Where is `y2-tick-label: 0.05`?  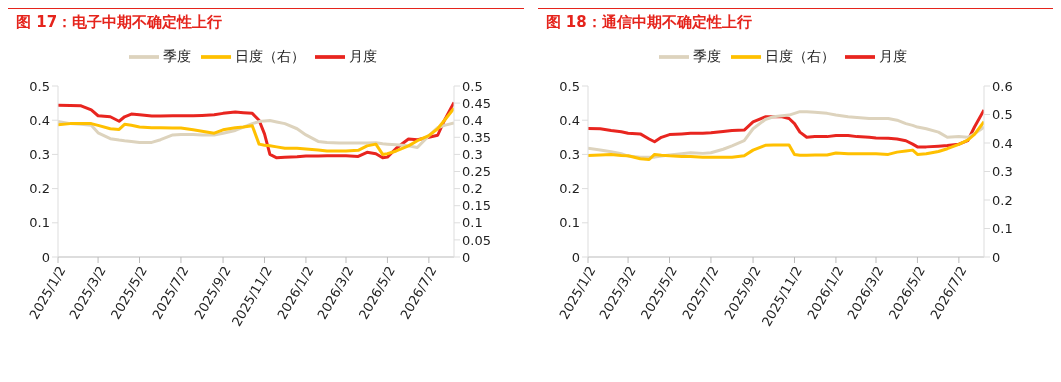 y2-tick-label: 0.05 is located at coordinates (476, 240).